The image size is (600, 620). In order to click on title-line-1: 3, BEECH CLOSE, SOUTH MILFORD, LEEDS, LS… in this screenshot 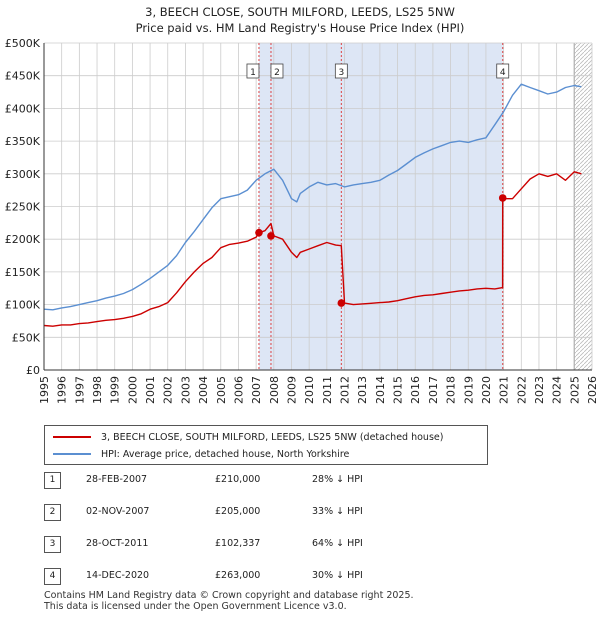, I will do `click(300, 12)`.